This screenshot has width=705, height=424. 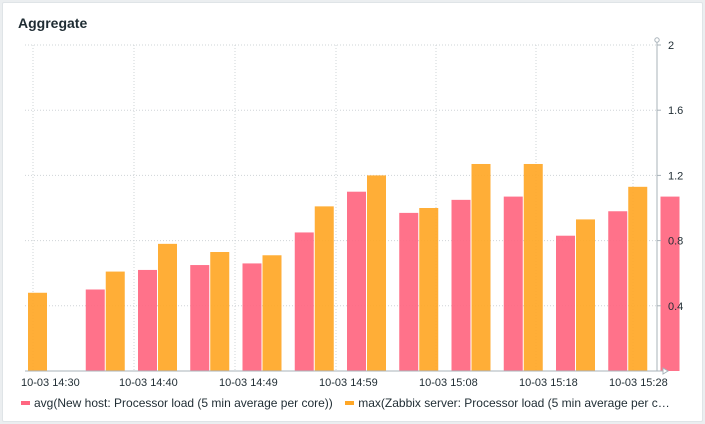 I want to click on x-tick-label: 10-03 14:40, so click(x=148, y=383).